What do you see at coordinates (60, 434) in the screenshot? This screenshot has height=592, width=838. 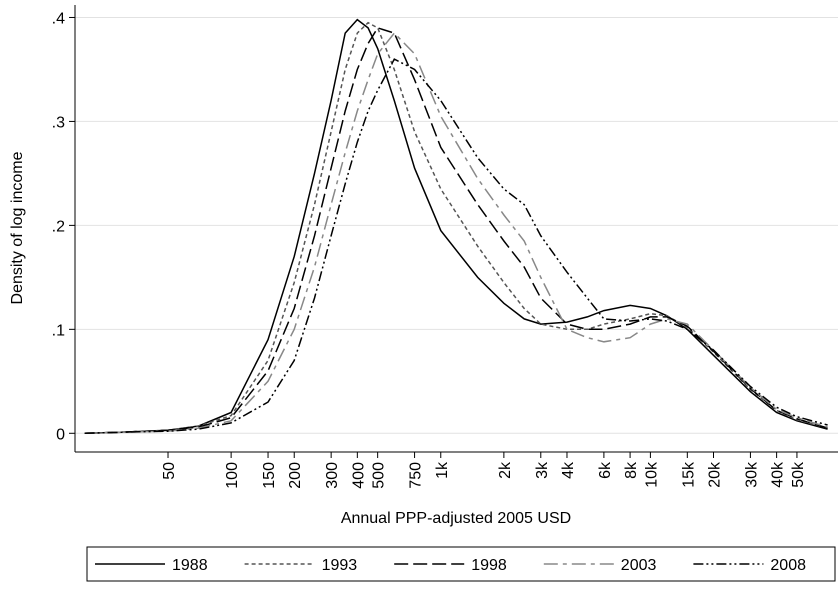 I see `y-tick-label: 0` at bounding box center [60, 434].